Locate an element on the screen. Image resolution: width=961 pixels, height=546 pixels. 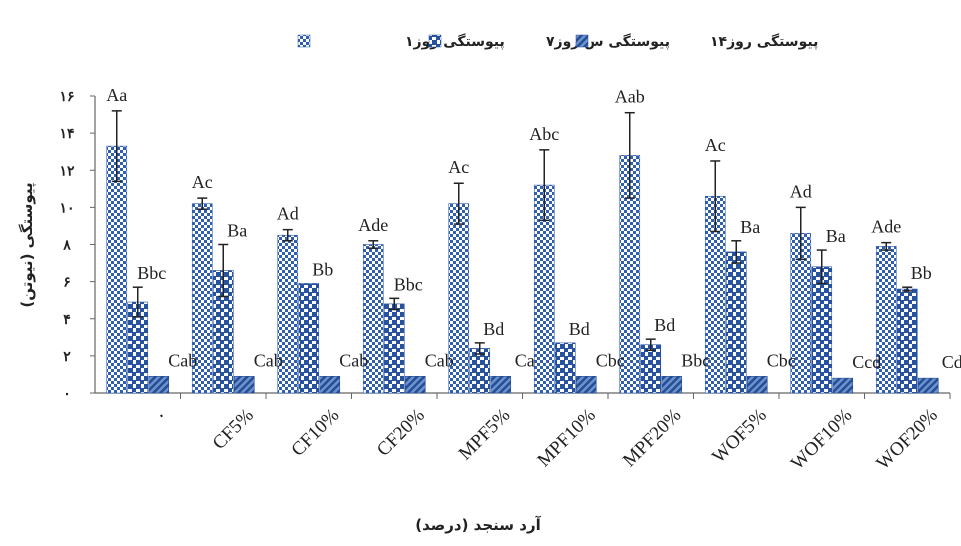
category-label: ۰ is located at coordinates (161, 416).